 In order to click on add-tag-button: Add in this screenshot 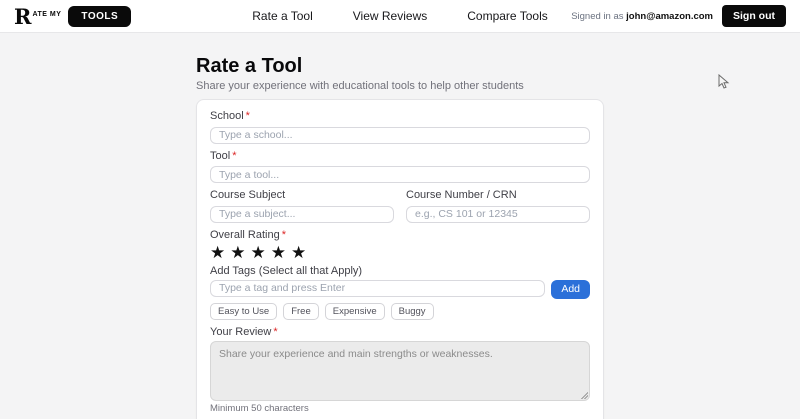, I will do `click(570, 289)`.